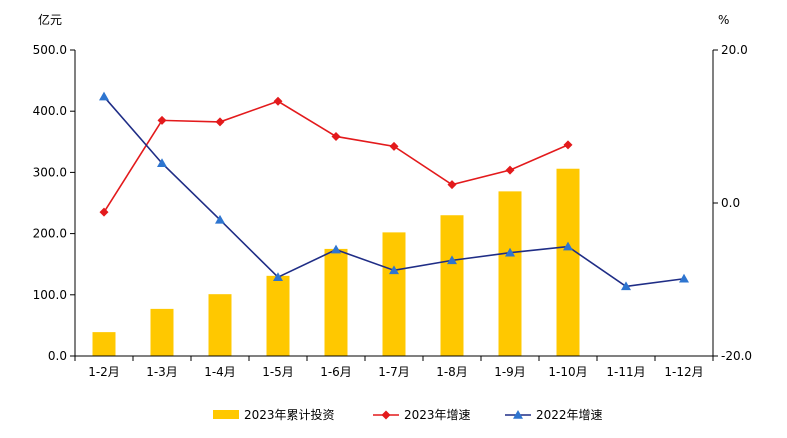 The width and height of the screenshot is (787, 438). I want to click on bar-1-10月, so click(568, 262).